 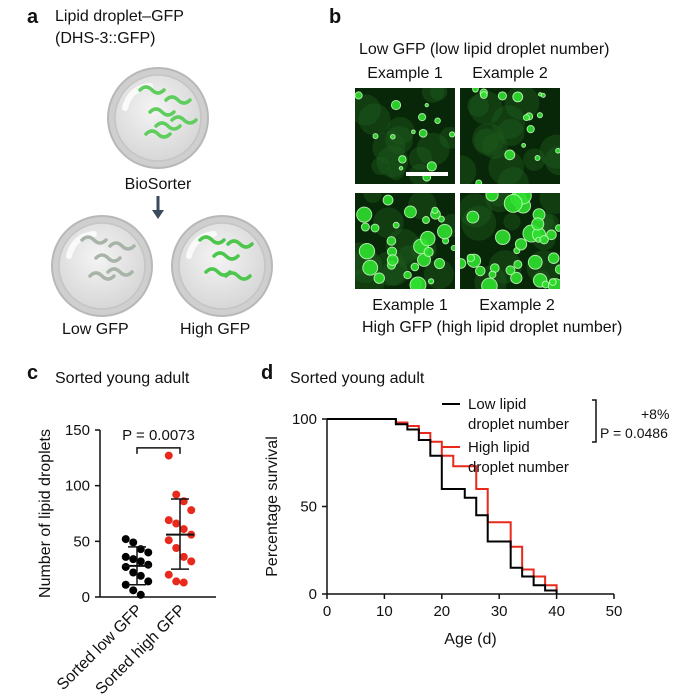 I want to click on panel-c-title: Sorted young adult, so click(x=122, y=378).